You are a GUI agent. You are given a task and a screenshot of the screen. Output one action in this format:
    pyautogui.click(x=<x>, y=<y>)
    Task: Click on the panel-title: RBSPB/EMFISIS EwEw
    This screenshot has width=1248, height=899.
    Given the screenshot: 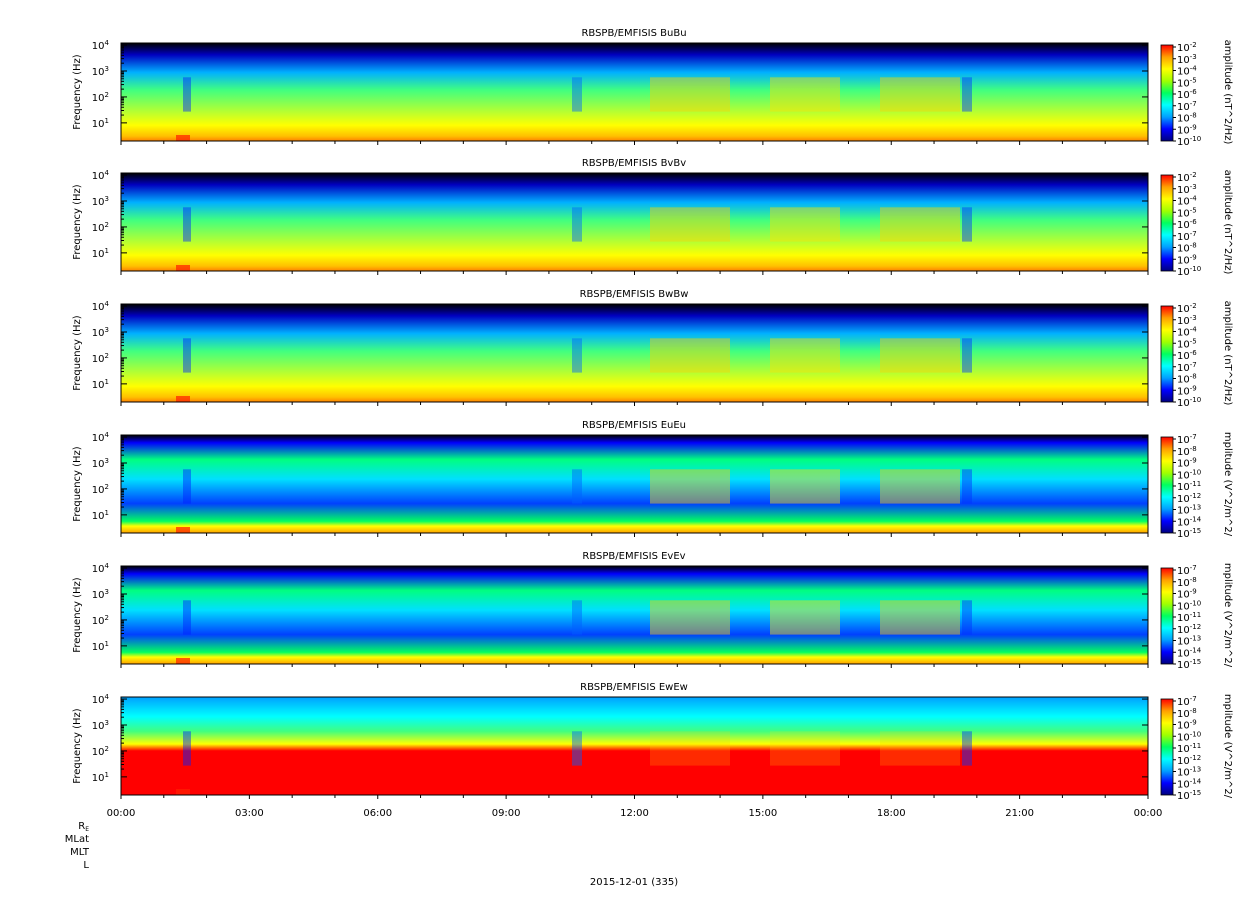 What is the action you would take?
    pyautogui.click(x=634, y=687)
    